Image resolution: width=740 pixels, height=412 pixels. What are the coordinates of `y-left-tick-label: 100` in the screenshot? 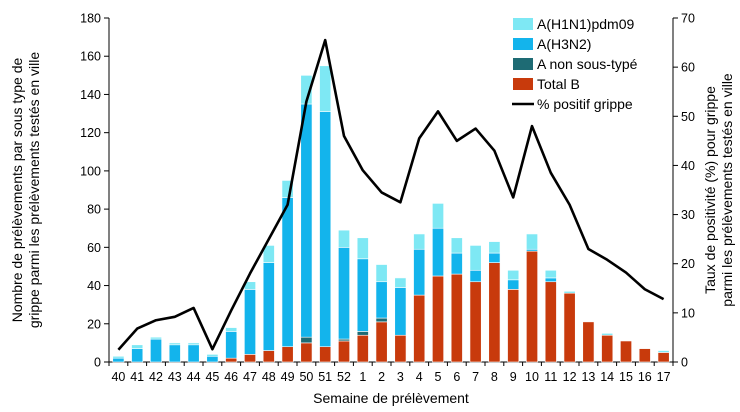 It's located at (90, 171).